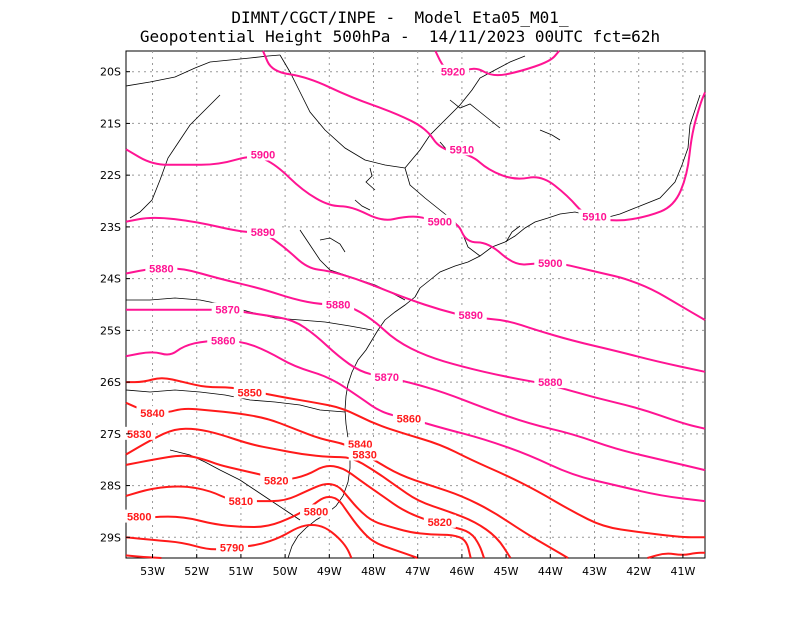 This screenshot has height=618, width=800. What do you see at coordinates (152, 571) in the screenshot?
I see `lon-tick-label: 53W` at bounding box center [152, 571].